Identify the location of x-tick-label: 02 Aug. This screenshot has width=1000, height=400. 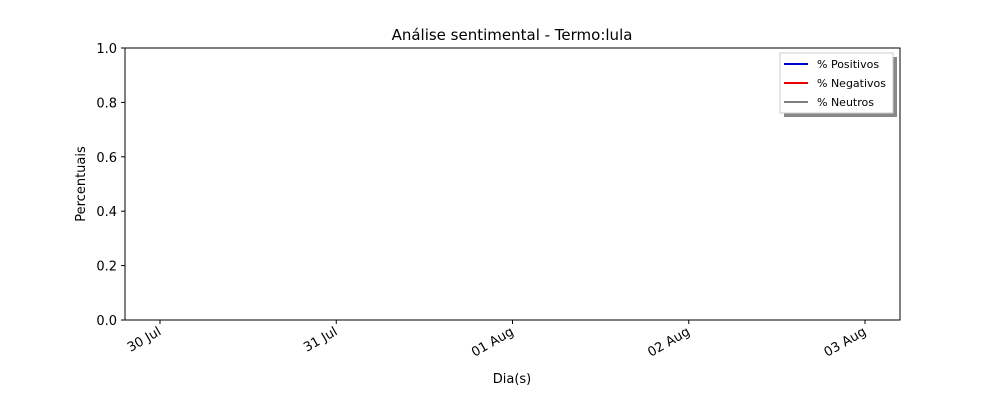
(668, 342).